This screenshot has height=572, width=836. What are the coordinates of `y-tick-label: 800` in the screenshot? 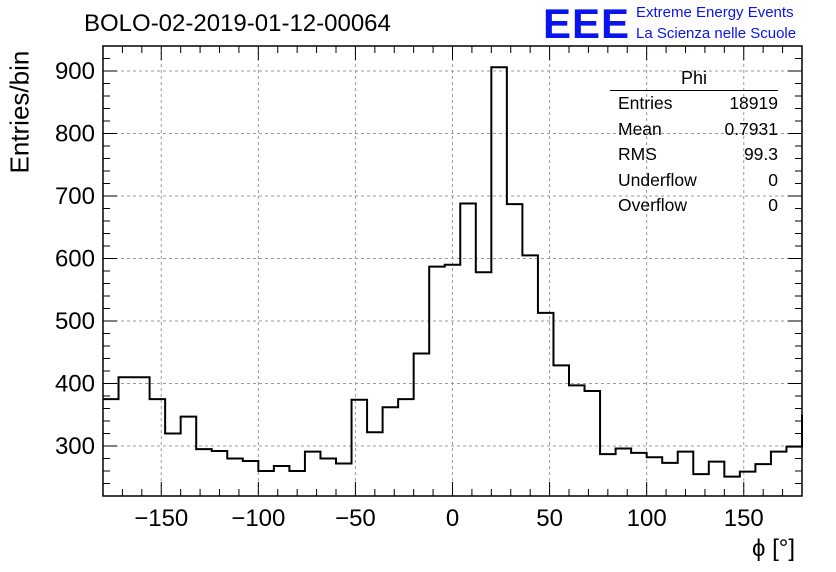 It's located at (75, 134).